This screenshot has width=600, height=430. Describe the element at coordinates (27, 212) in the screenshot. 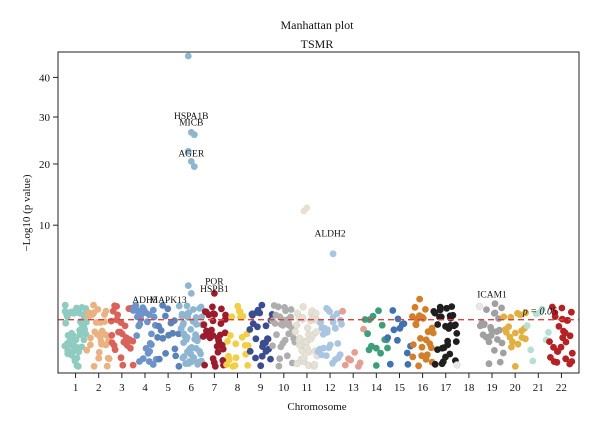

I see `y-axis-label: −Log10 (p value)` at that location.